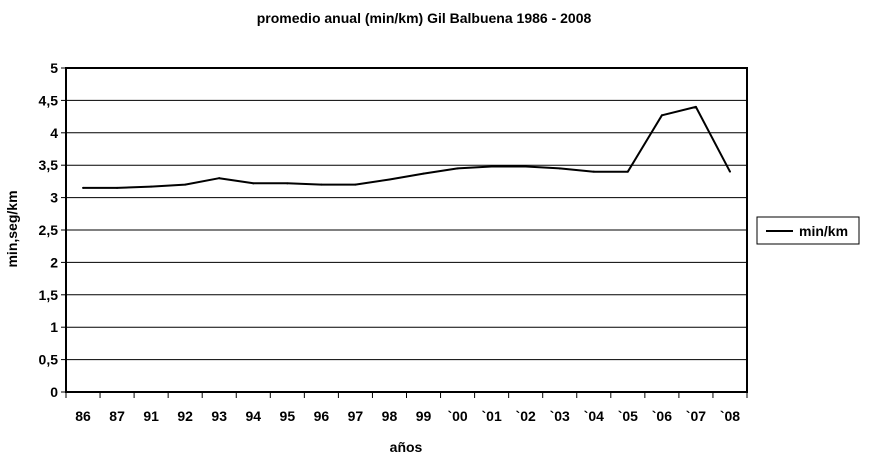 The height and width of the screenshot is (463, 873). I want to click on x-tick-label: 97, so click(356, 416).